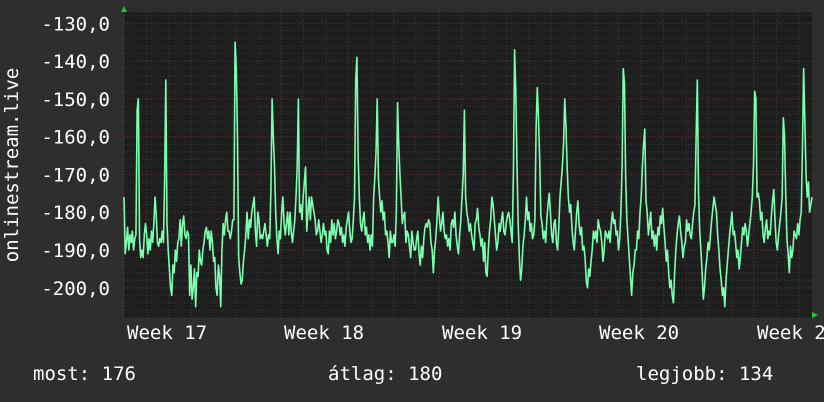  I want to click on y-tick-label: -130,0, so click(75, 24).